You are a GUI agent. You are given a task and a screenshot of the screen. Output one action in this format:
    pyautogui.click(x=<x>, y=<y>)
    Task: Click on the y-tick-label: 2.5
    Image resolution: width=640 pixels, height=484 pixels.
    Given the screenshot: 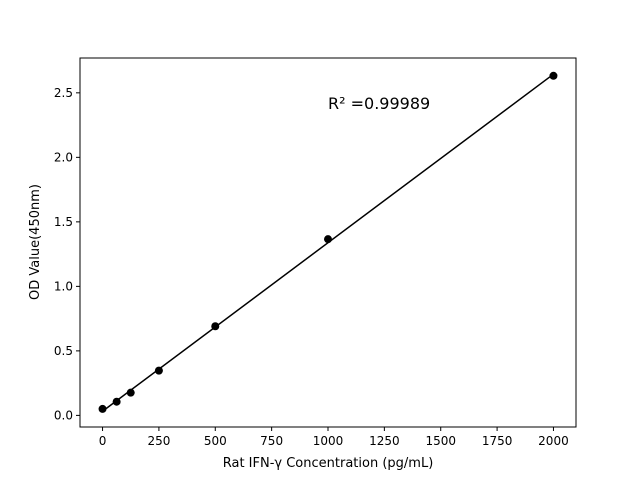 What is the action you would take?
    pyautogui.click(x=63, y=93)
    